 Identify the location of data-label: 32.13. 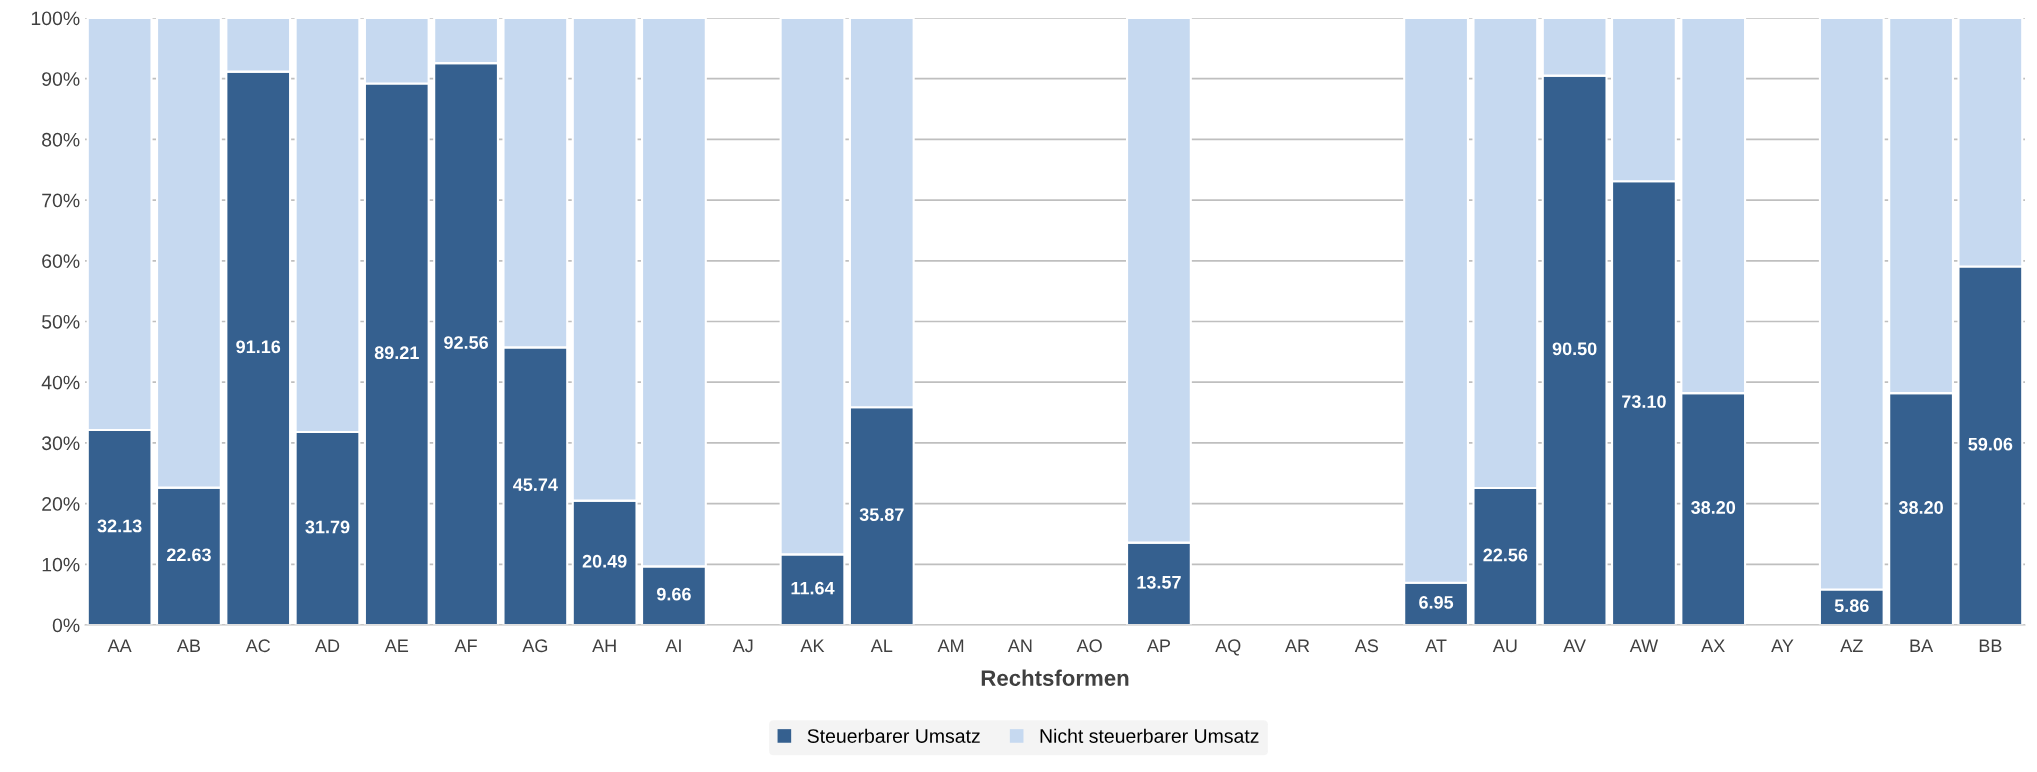
(119, 526).